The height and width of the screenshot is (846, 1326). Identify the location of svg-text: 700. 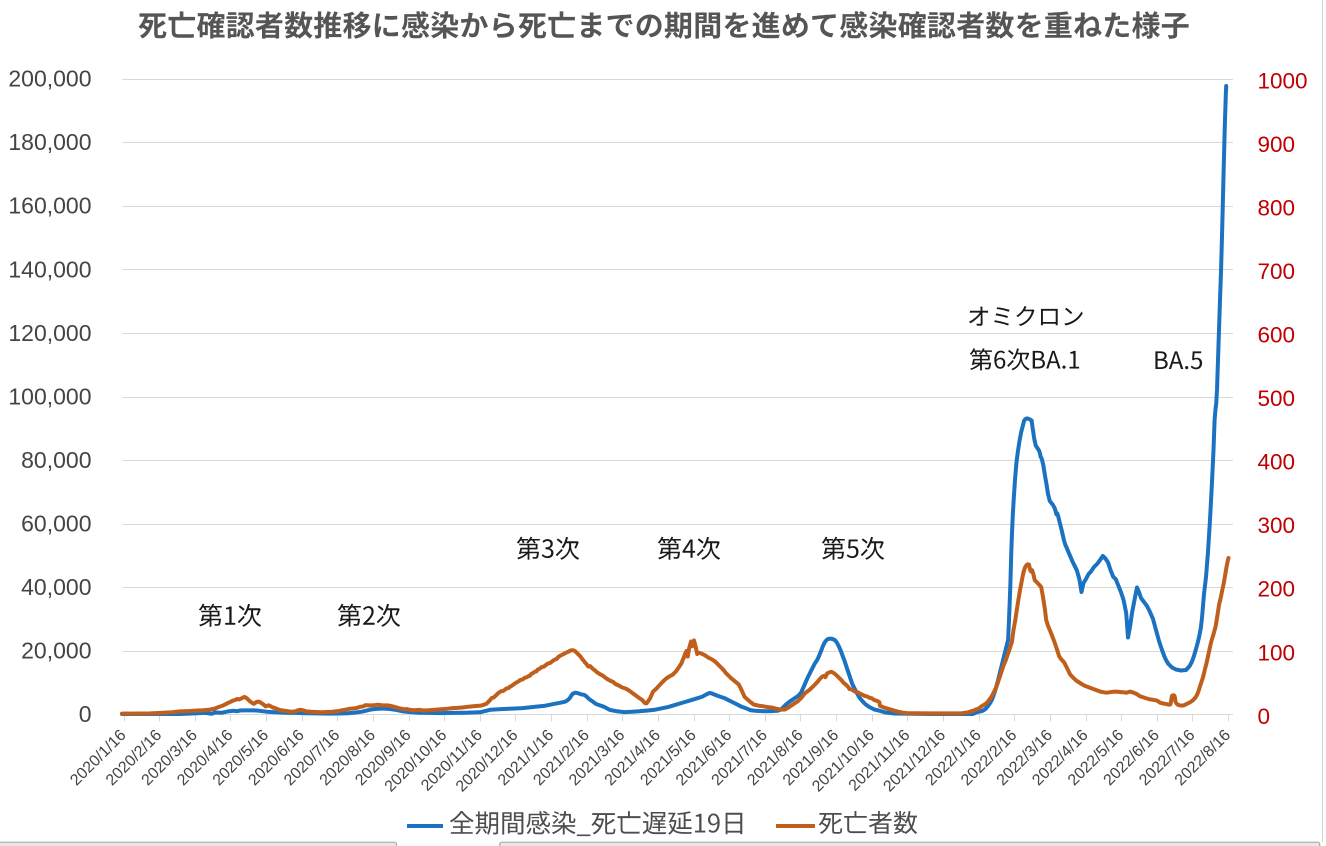
(1277, 271).